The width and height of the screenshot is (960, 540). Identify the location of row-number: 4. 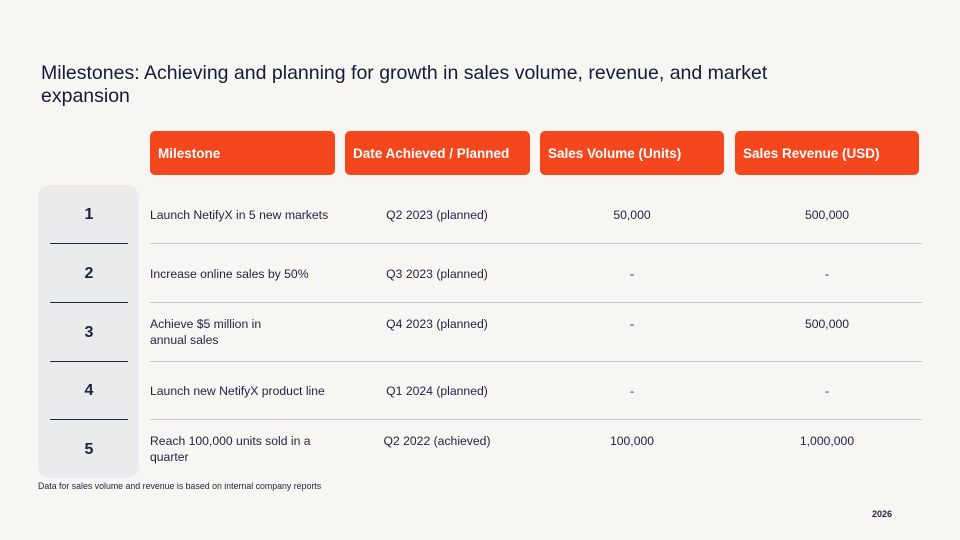
(89, 390).